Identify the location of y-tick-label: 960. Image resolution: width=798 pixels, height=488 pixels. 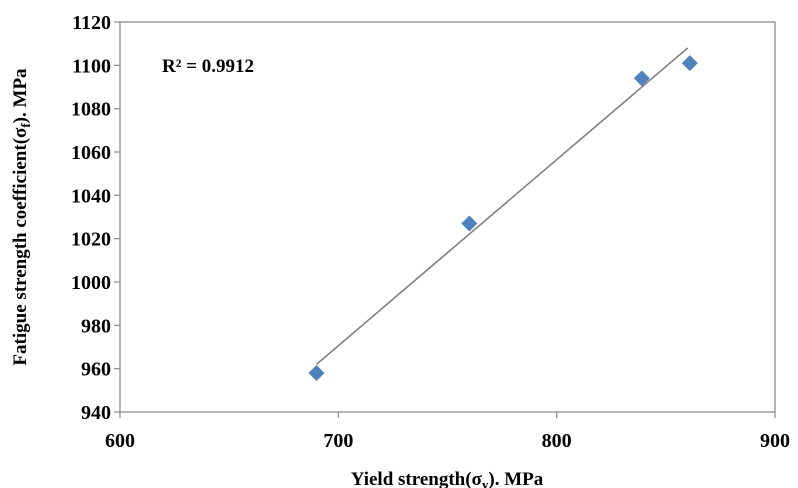
(96, 370).